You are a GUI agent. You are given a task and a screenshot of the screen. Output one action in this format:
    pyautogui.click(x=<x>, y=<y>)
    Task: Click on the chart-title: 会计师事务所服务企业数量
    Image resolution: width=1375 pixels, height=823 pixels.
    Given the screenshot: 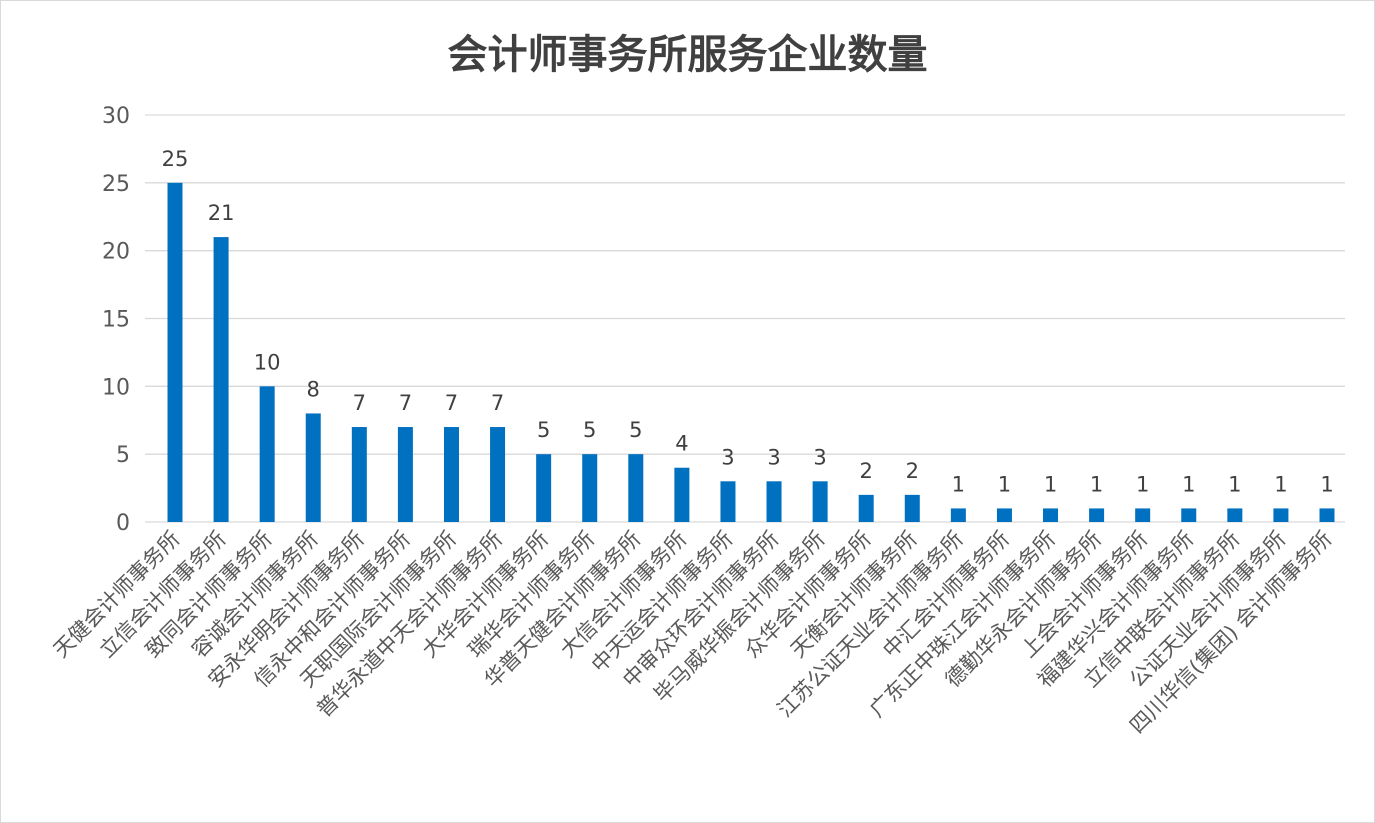 What is the action you would take?
    pyautogui.click(x=687, y=55)
    